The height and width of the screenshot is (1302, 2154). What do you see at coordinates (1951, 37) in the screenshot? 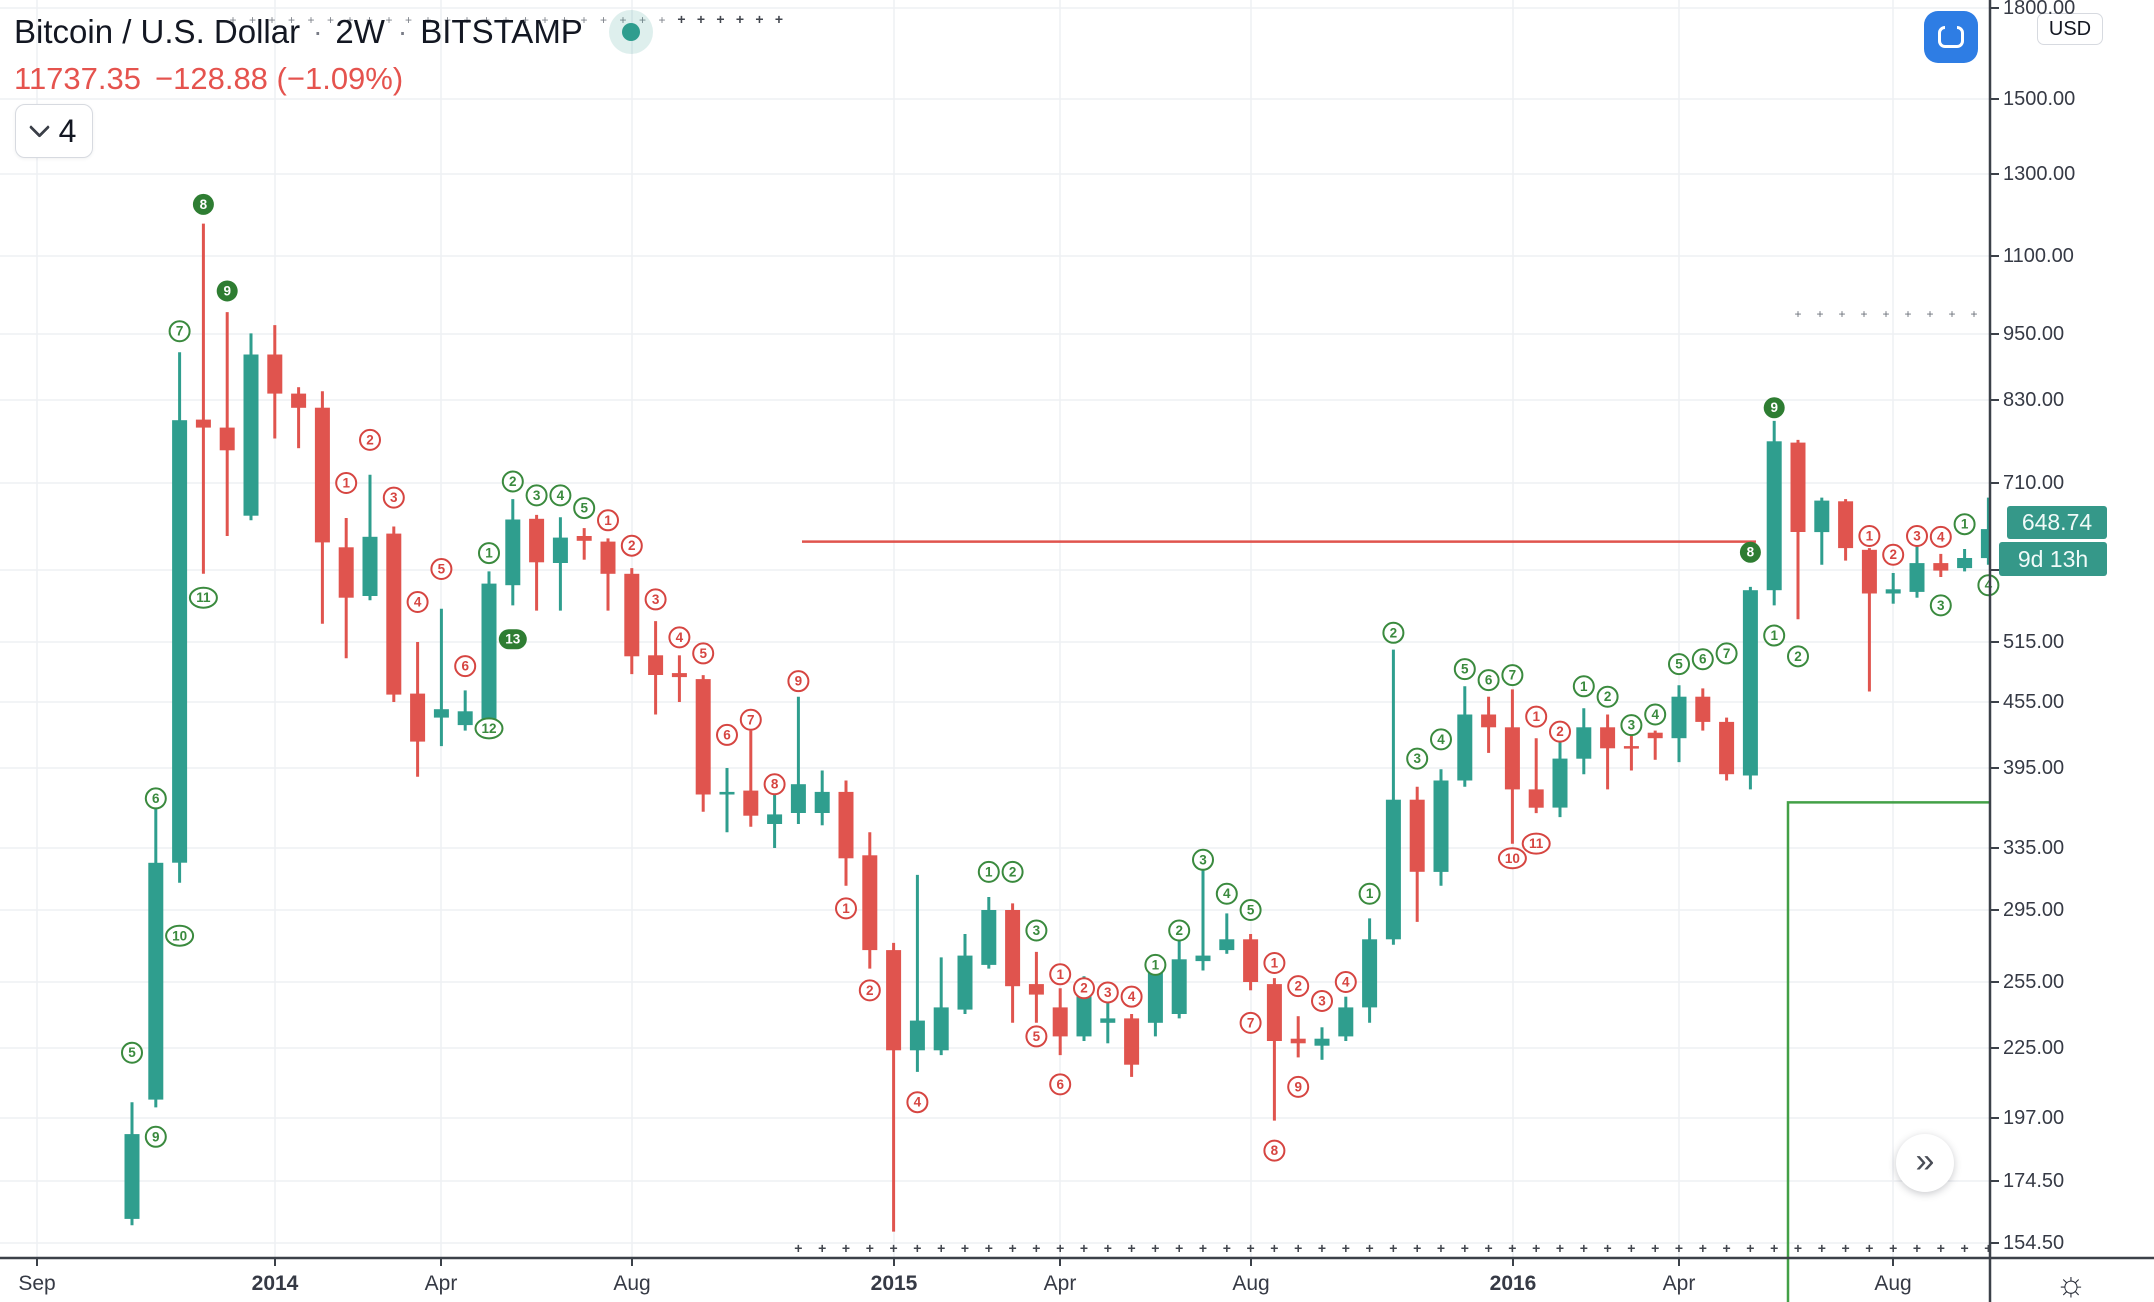
I see `fullscreen-button` at bounding box center [1951, 37].